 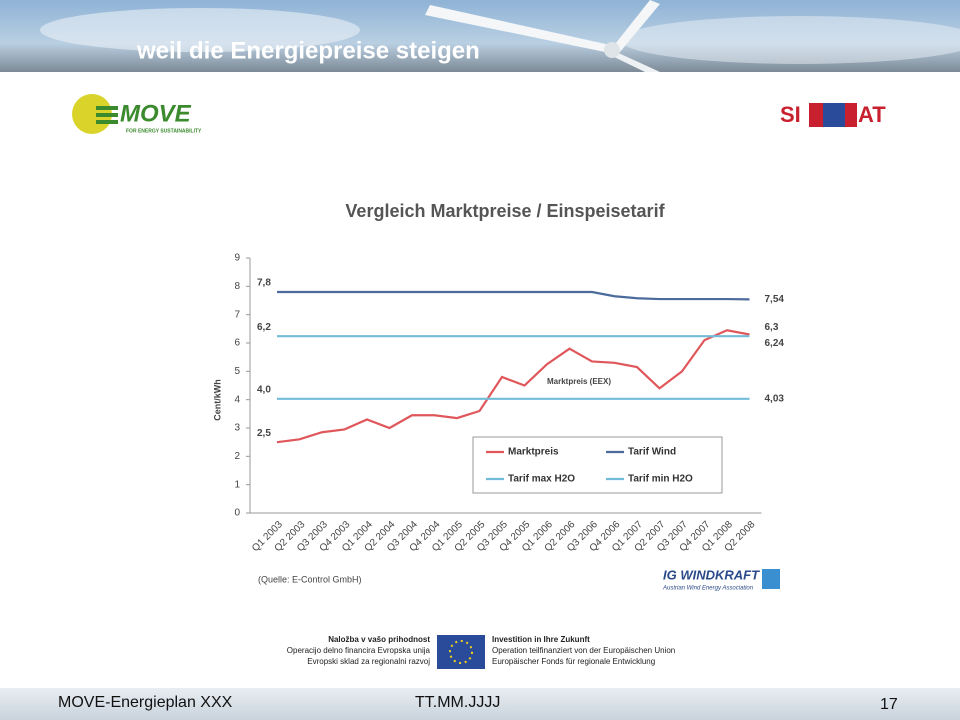 I want to click on y-tick-label: 1, so click(x=237, y=484).